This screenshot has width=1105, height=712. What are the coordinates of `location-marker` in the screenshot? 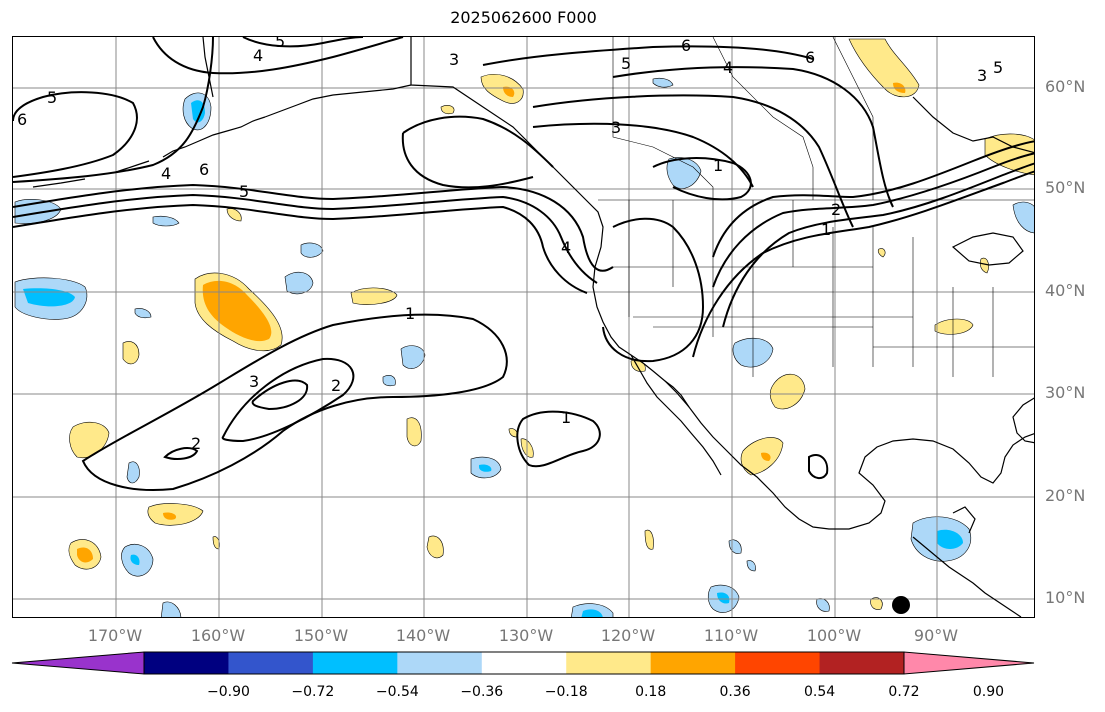 It's located at (901, 605).